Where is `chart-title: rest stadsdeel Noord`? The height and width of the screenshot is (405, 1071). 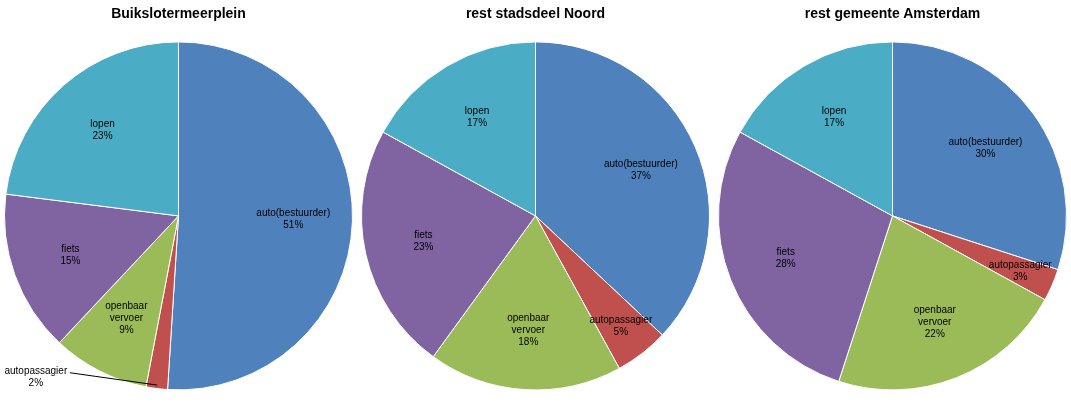 chart-title: rest stadsdeel Noord is located at coordinates (535, 13).